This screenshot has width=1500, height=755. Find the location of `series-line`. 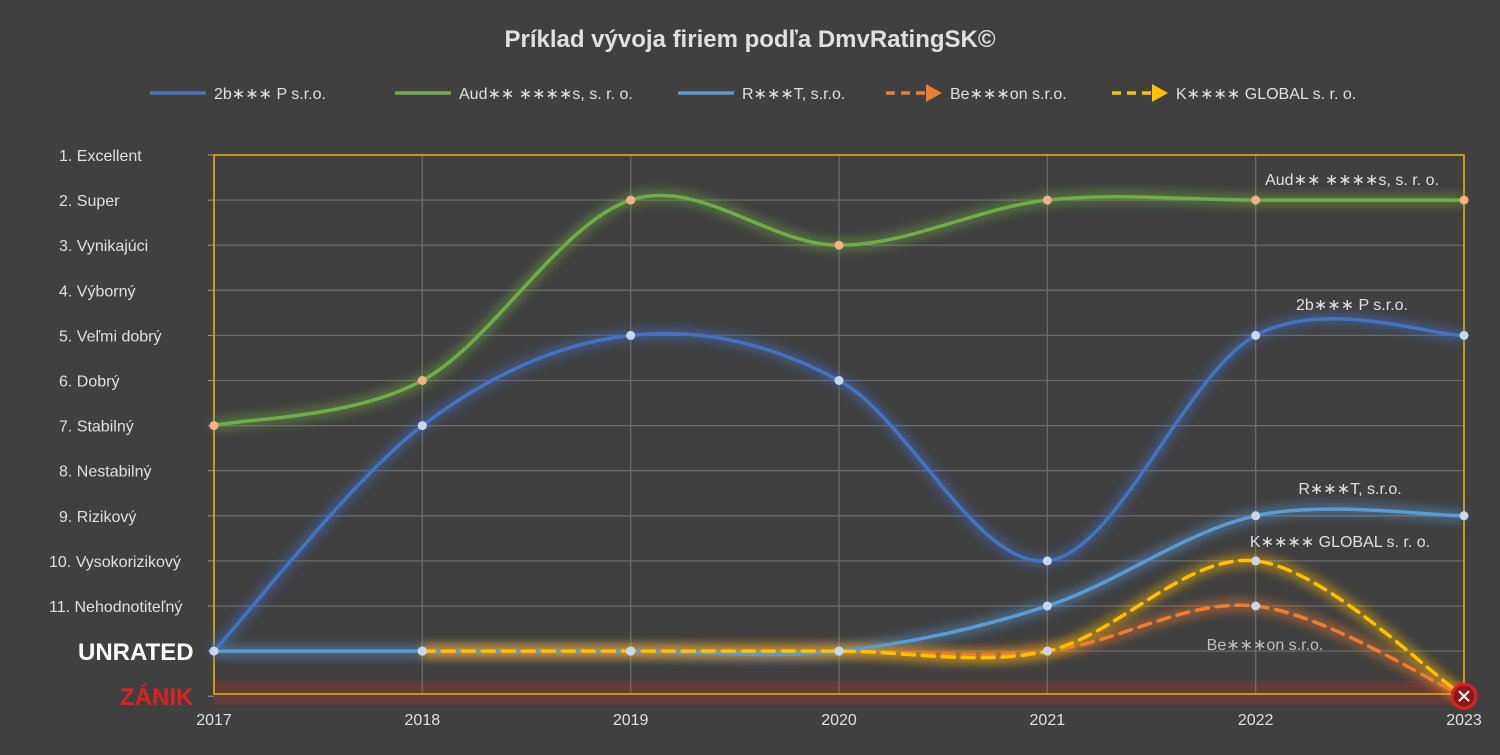

series-line is located at coordinates (943, 628).